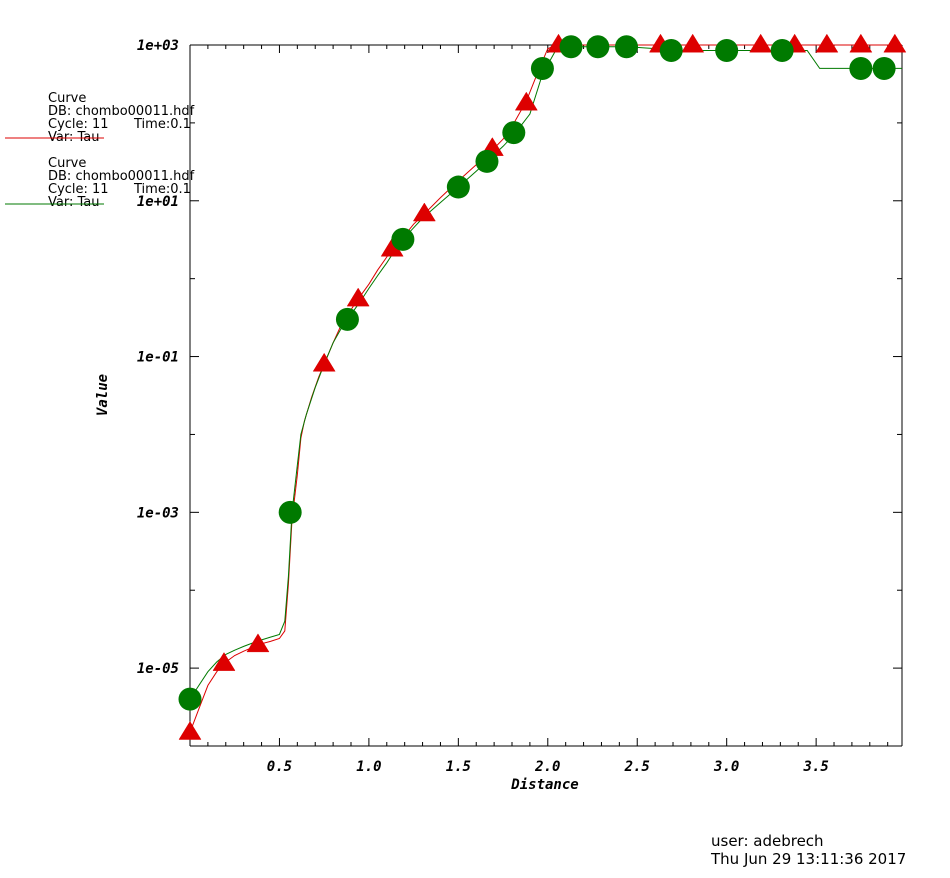 The width and height of the screenshot is (950, 878). I want to click on footer-date: Thu Jun 29 13:11:36 2017, so click(808, 859).